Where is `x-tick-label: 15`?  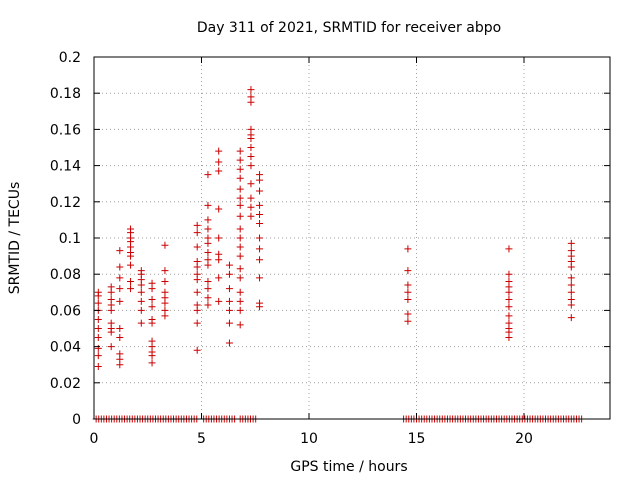 x-tick-label: 15 is located at coordinates (417, 439).